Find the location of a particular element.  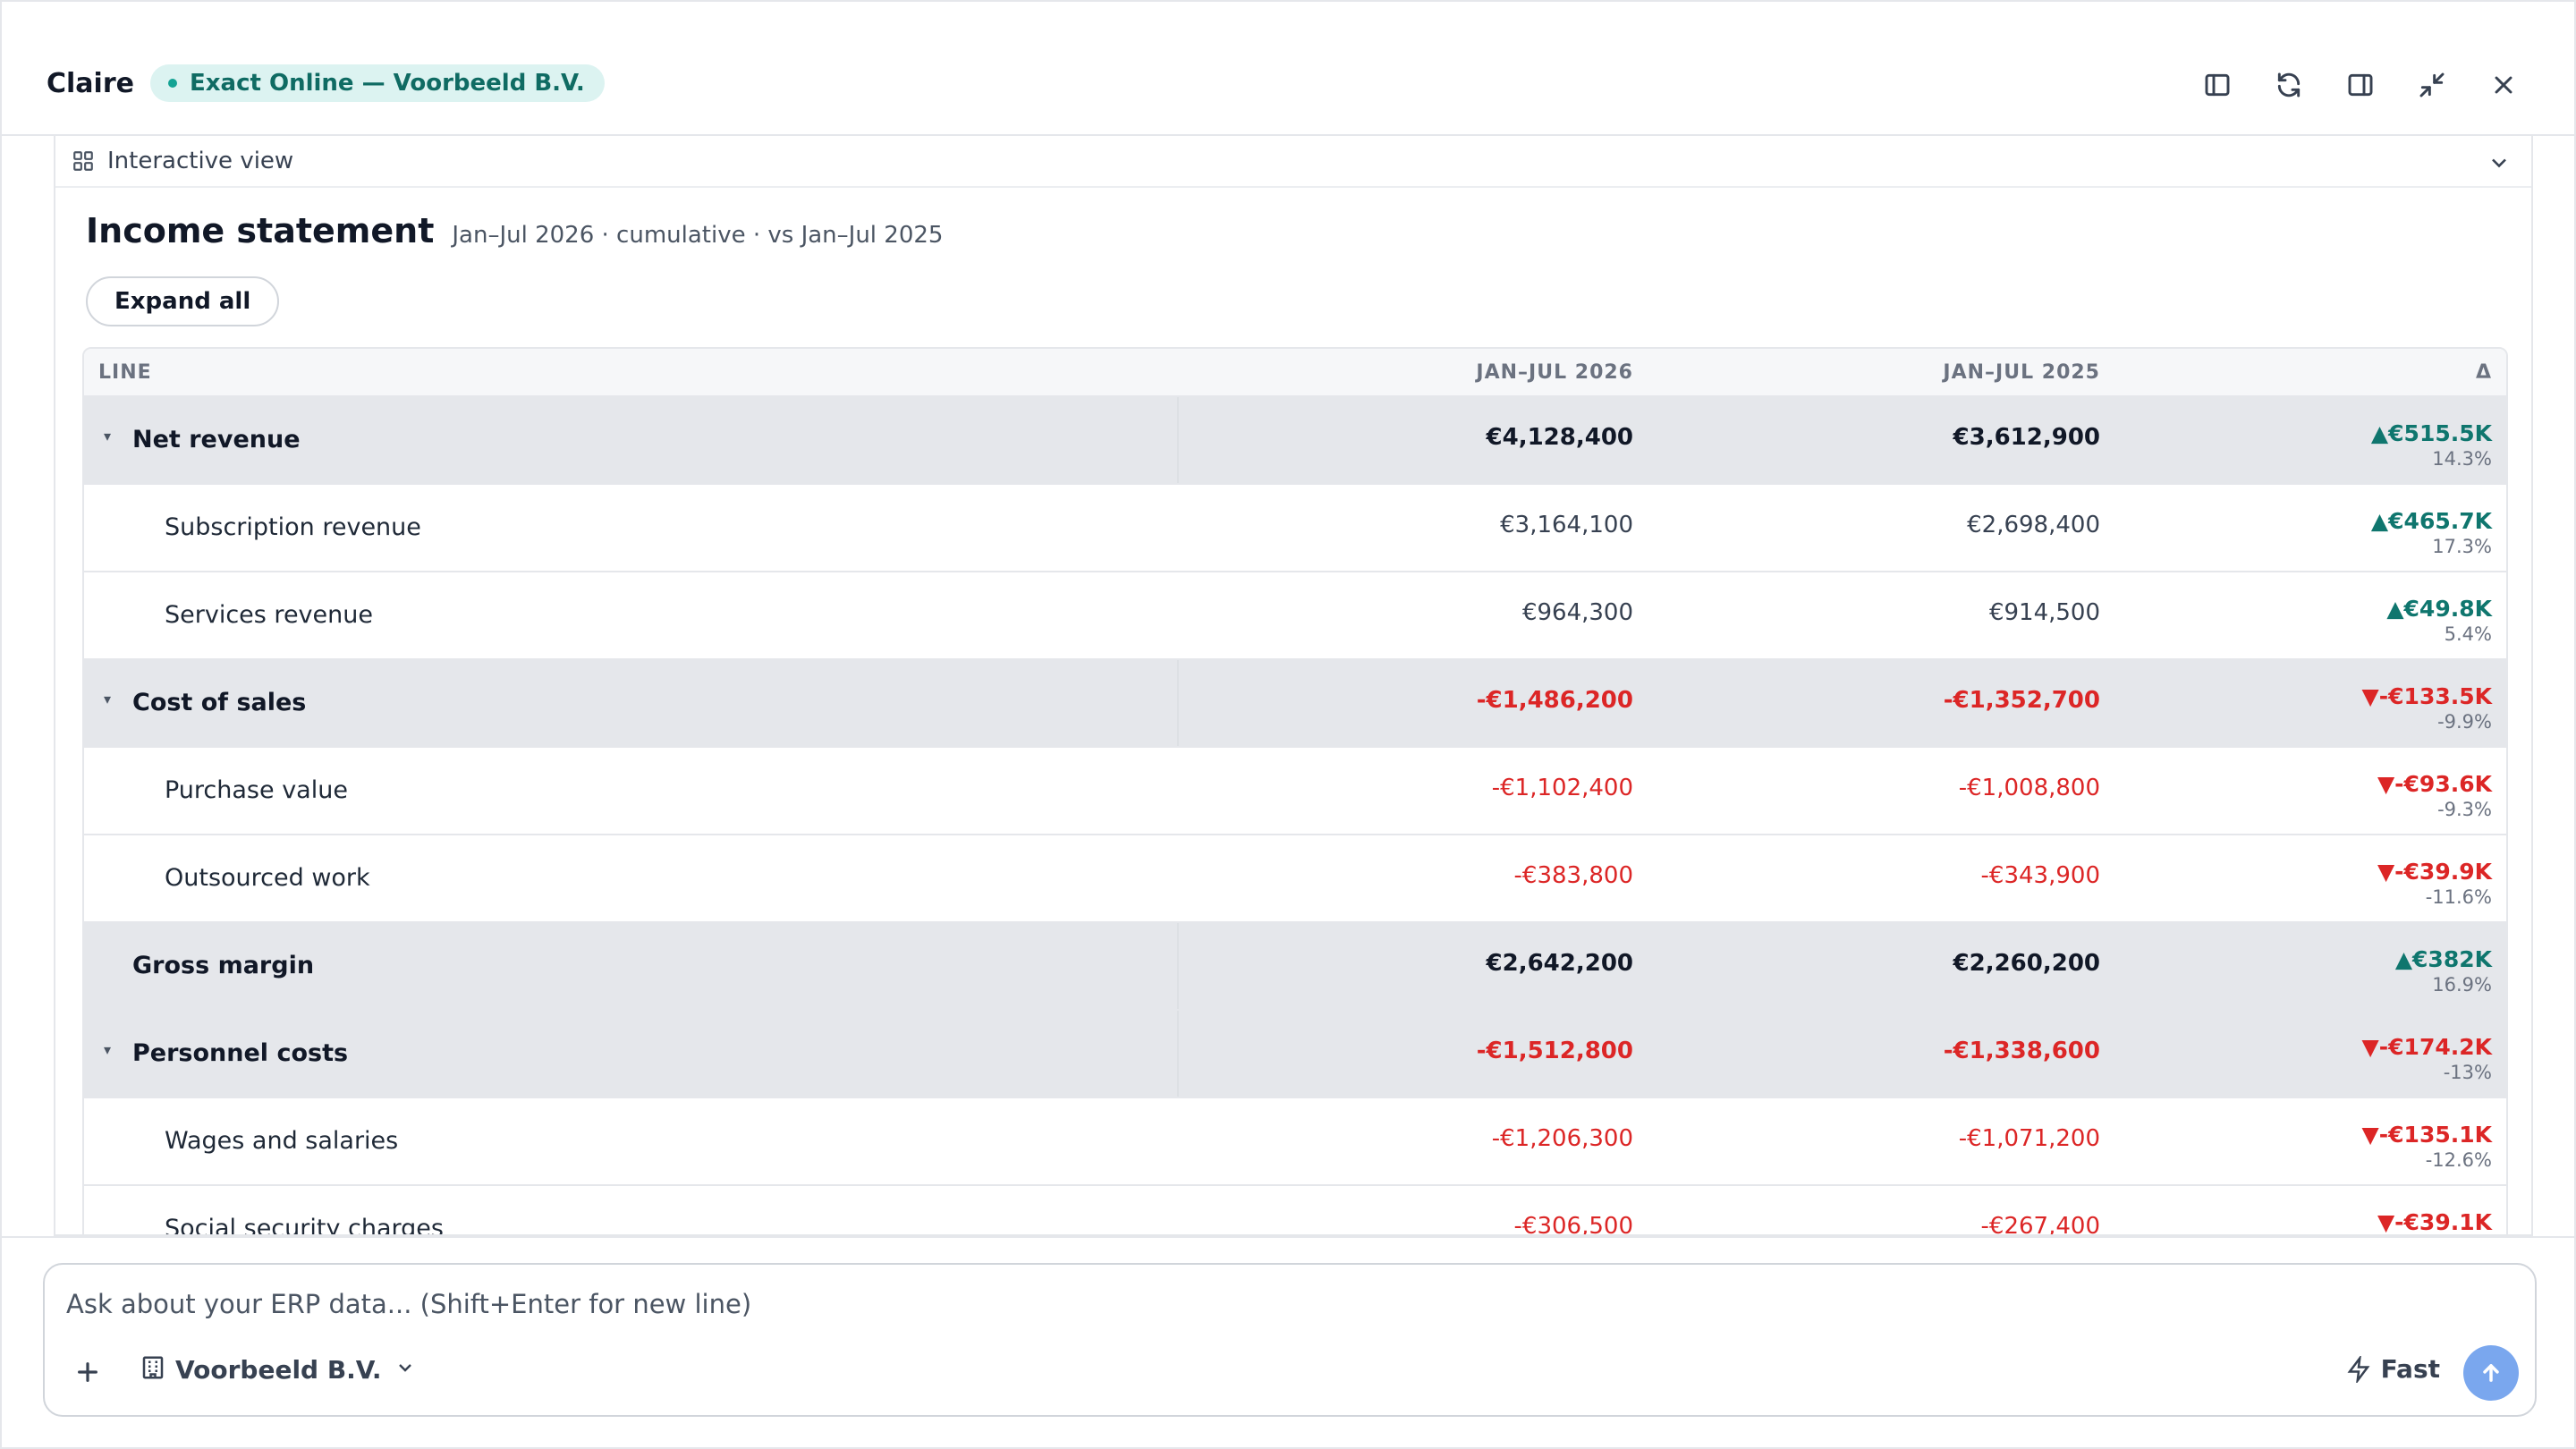

delta-cell: ▼-€133.5K -9.9% is located at coordinates (2427, 708).